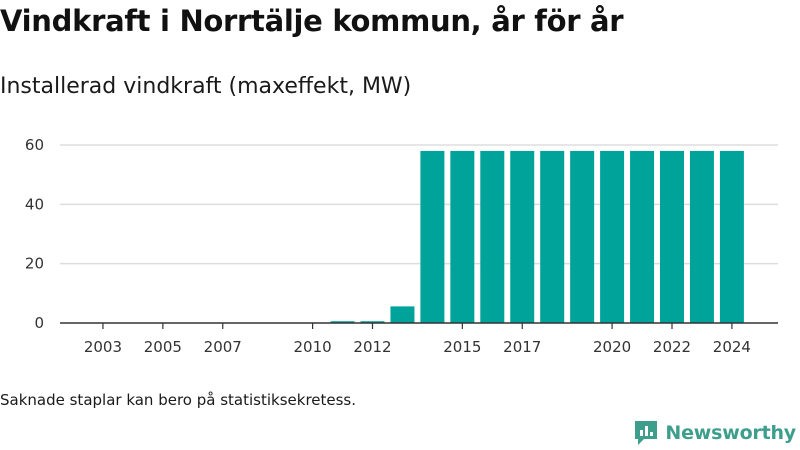 The image size is (800, 450). Describe the element at coordinates (34, 264) in the screenshot. I see `y-tick-label-20: 20` at that location.